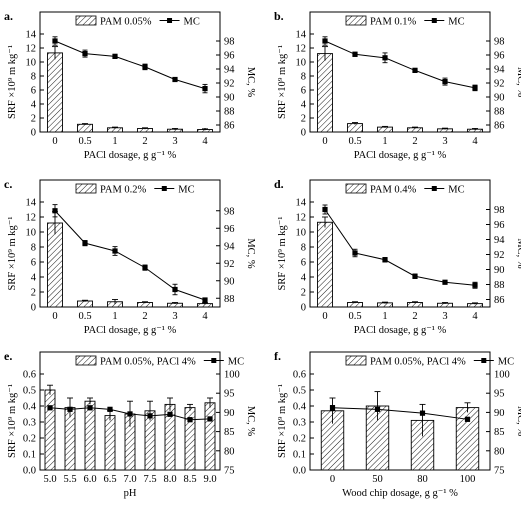 The height and width of the screenshot is (517, 521). Describe the element at coordinates (229, 84) in the screenshot. I see `right-axis-tick-label: 92` at that location.